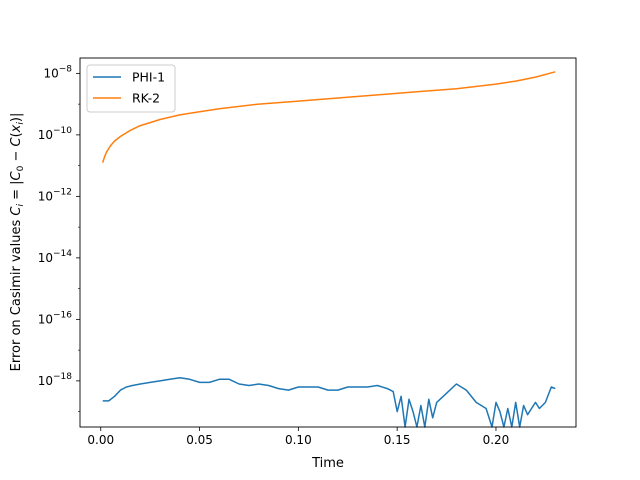 This screenshot has width=640, height=480. What do you see at coordinates (131, 88) in the screenshot?
I see `legend: PHI-1 RK-2` at bounding box center [131, 88].